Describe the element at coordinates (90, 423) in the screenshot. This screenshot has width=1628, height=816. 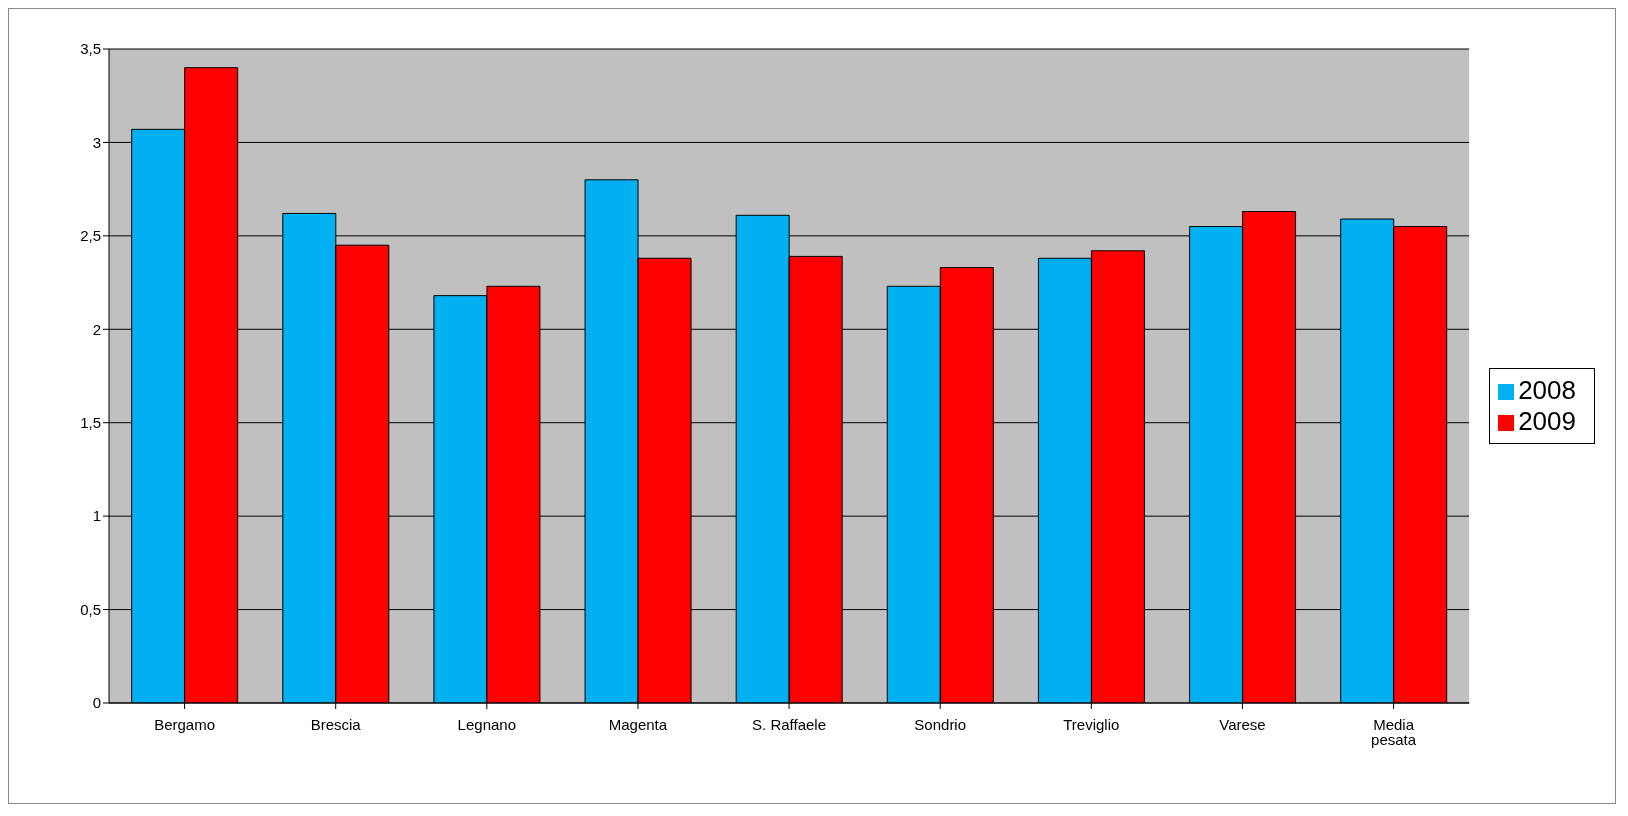
I see `y-tick-label: 1,5` at that location.